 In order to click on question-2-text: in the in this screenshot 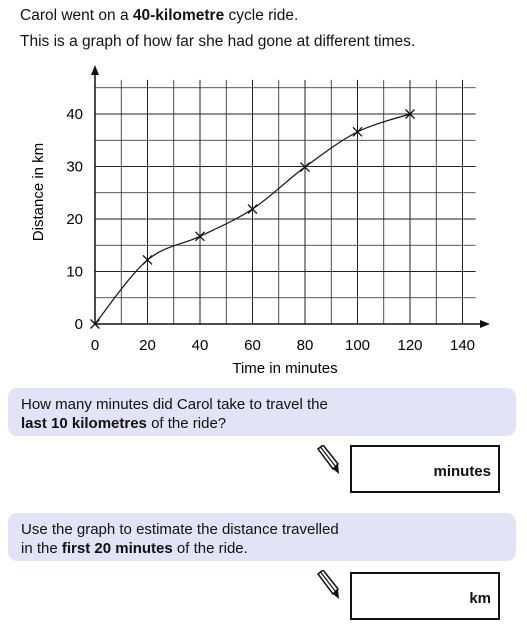, I will do `click(41, 548)`.